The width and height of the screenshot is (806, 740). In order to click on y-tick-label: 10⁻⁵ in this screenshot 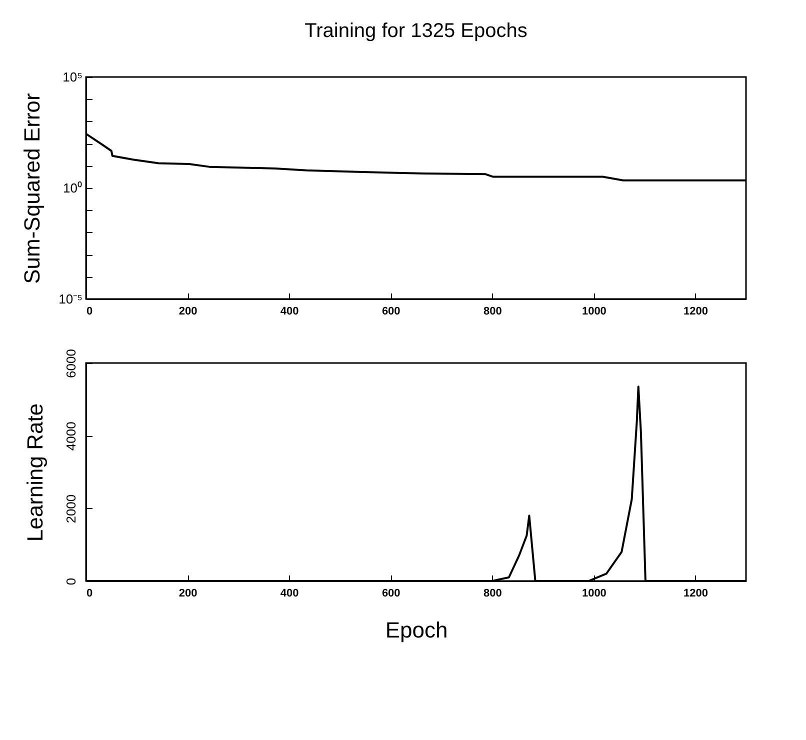, I will do `click(70, 299)`.